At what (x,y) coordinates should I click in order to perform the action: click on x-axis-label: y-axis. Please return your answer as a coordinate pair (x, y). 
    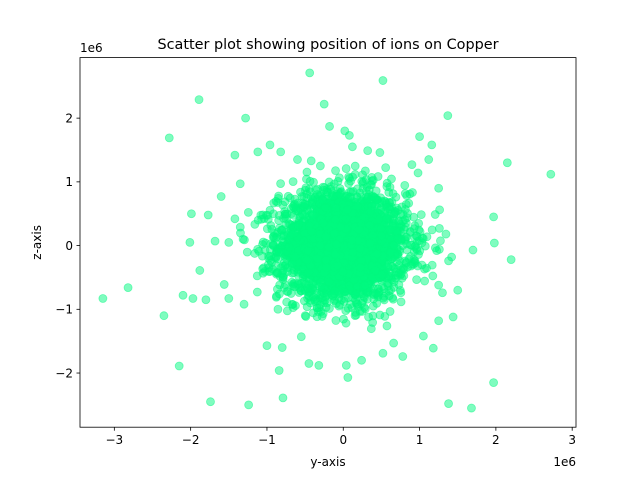
    Looking at the image, I should click on (327, 462).